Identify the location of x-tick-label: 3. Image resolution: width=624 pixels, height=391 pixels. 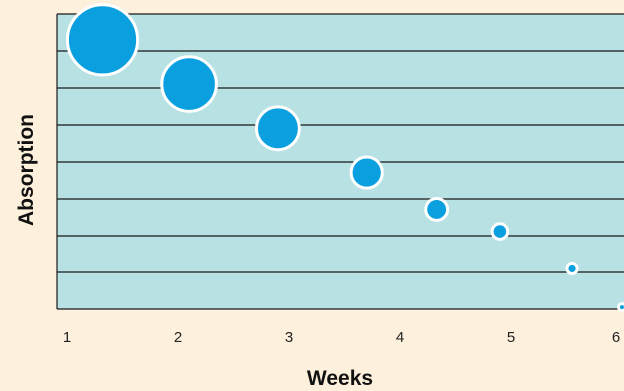
(289, 337).